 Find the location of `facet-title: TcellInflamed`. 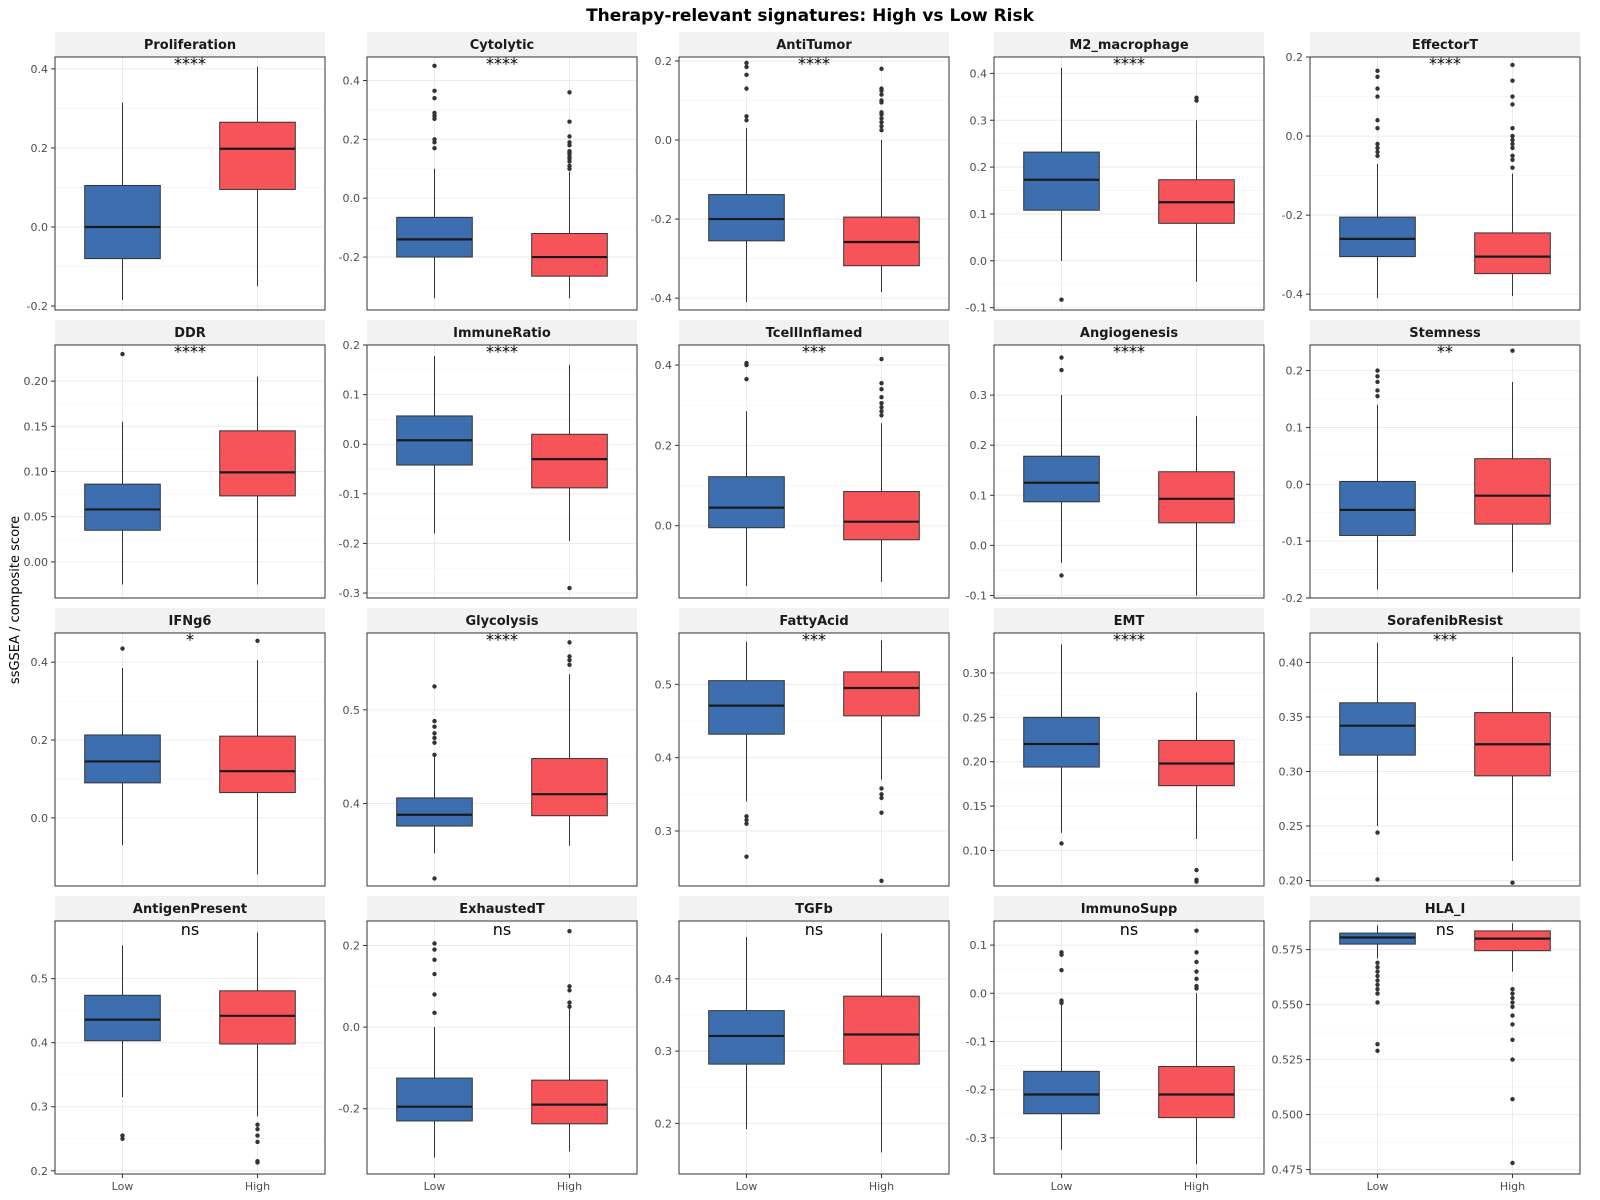

facet-title: TcellInflamed is located at coordinates (814, 333).